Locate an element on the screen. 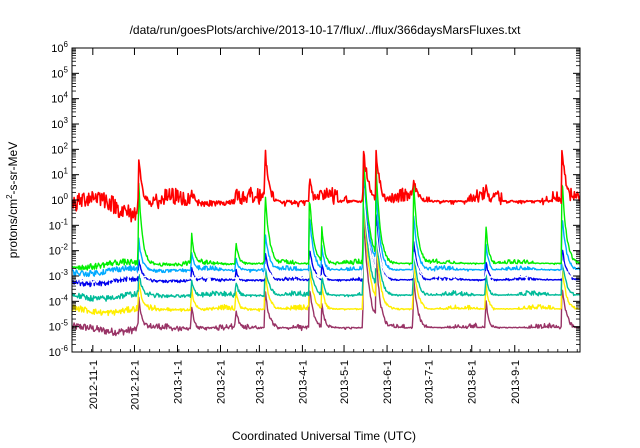 This screenshot has width=640, height=448. x-tick-label: 2013-7-1 is located at coordinates (430, 382).